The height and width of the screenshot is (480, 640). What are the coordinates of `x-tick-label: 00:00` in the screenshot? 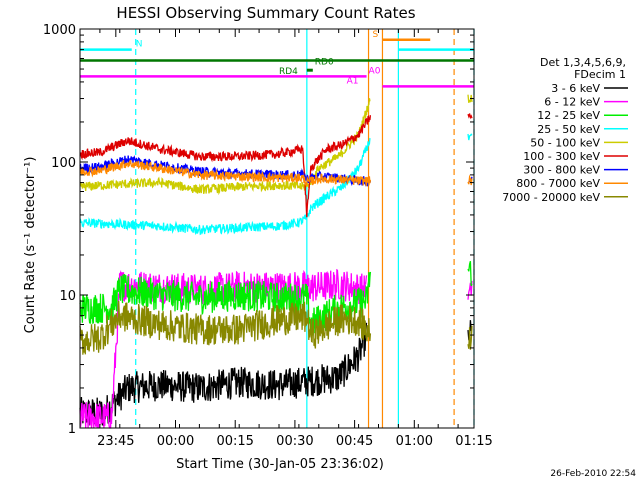 It's located at (175, 441).